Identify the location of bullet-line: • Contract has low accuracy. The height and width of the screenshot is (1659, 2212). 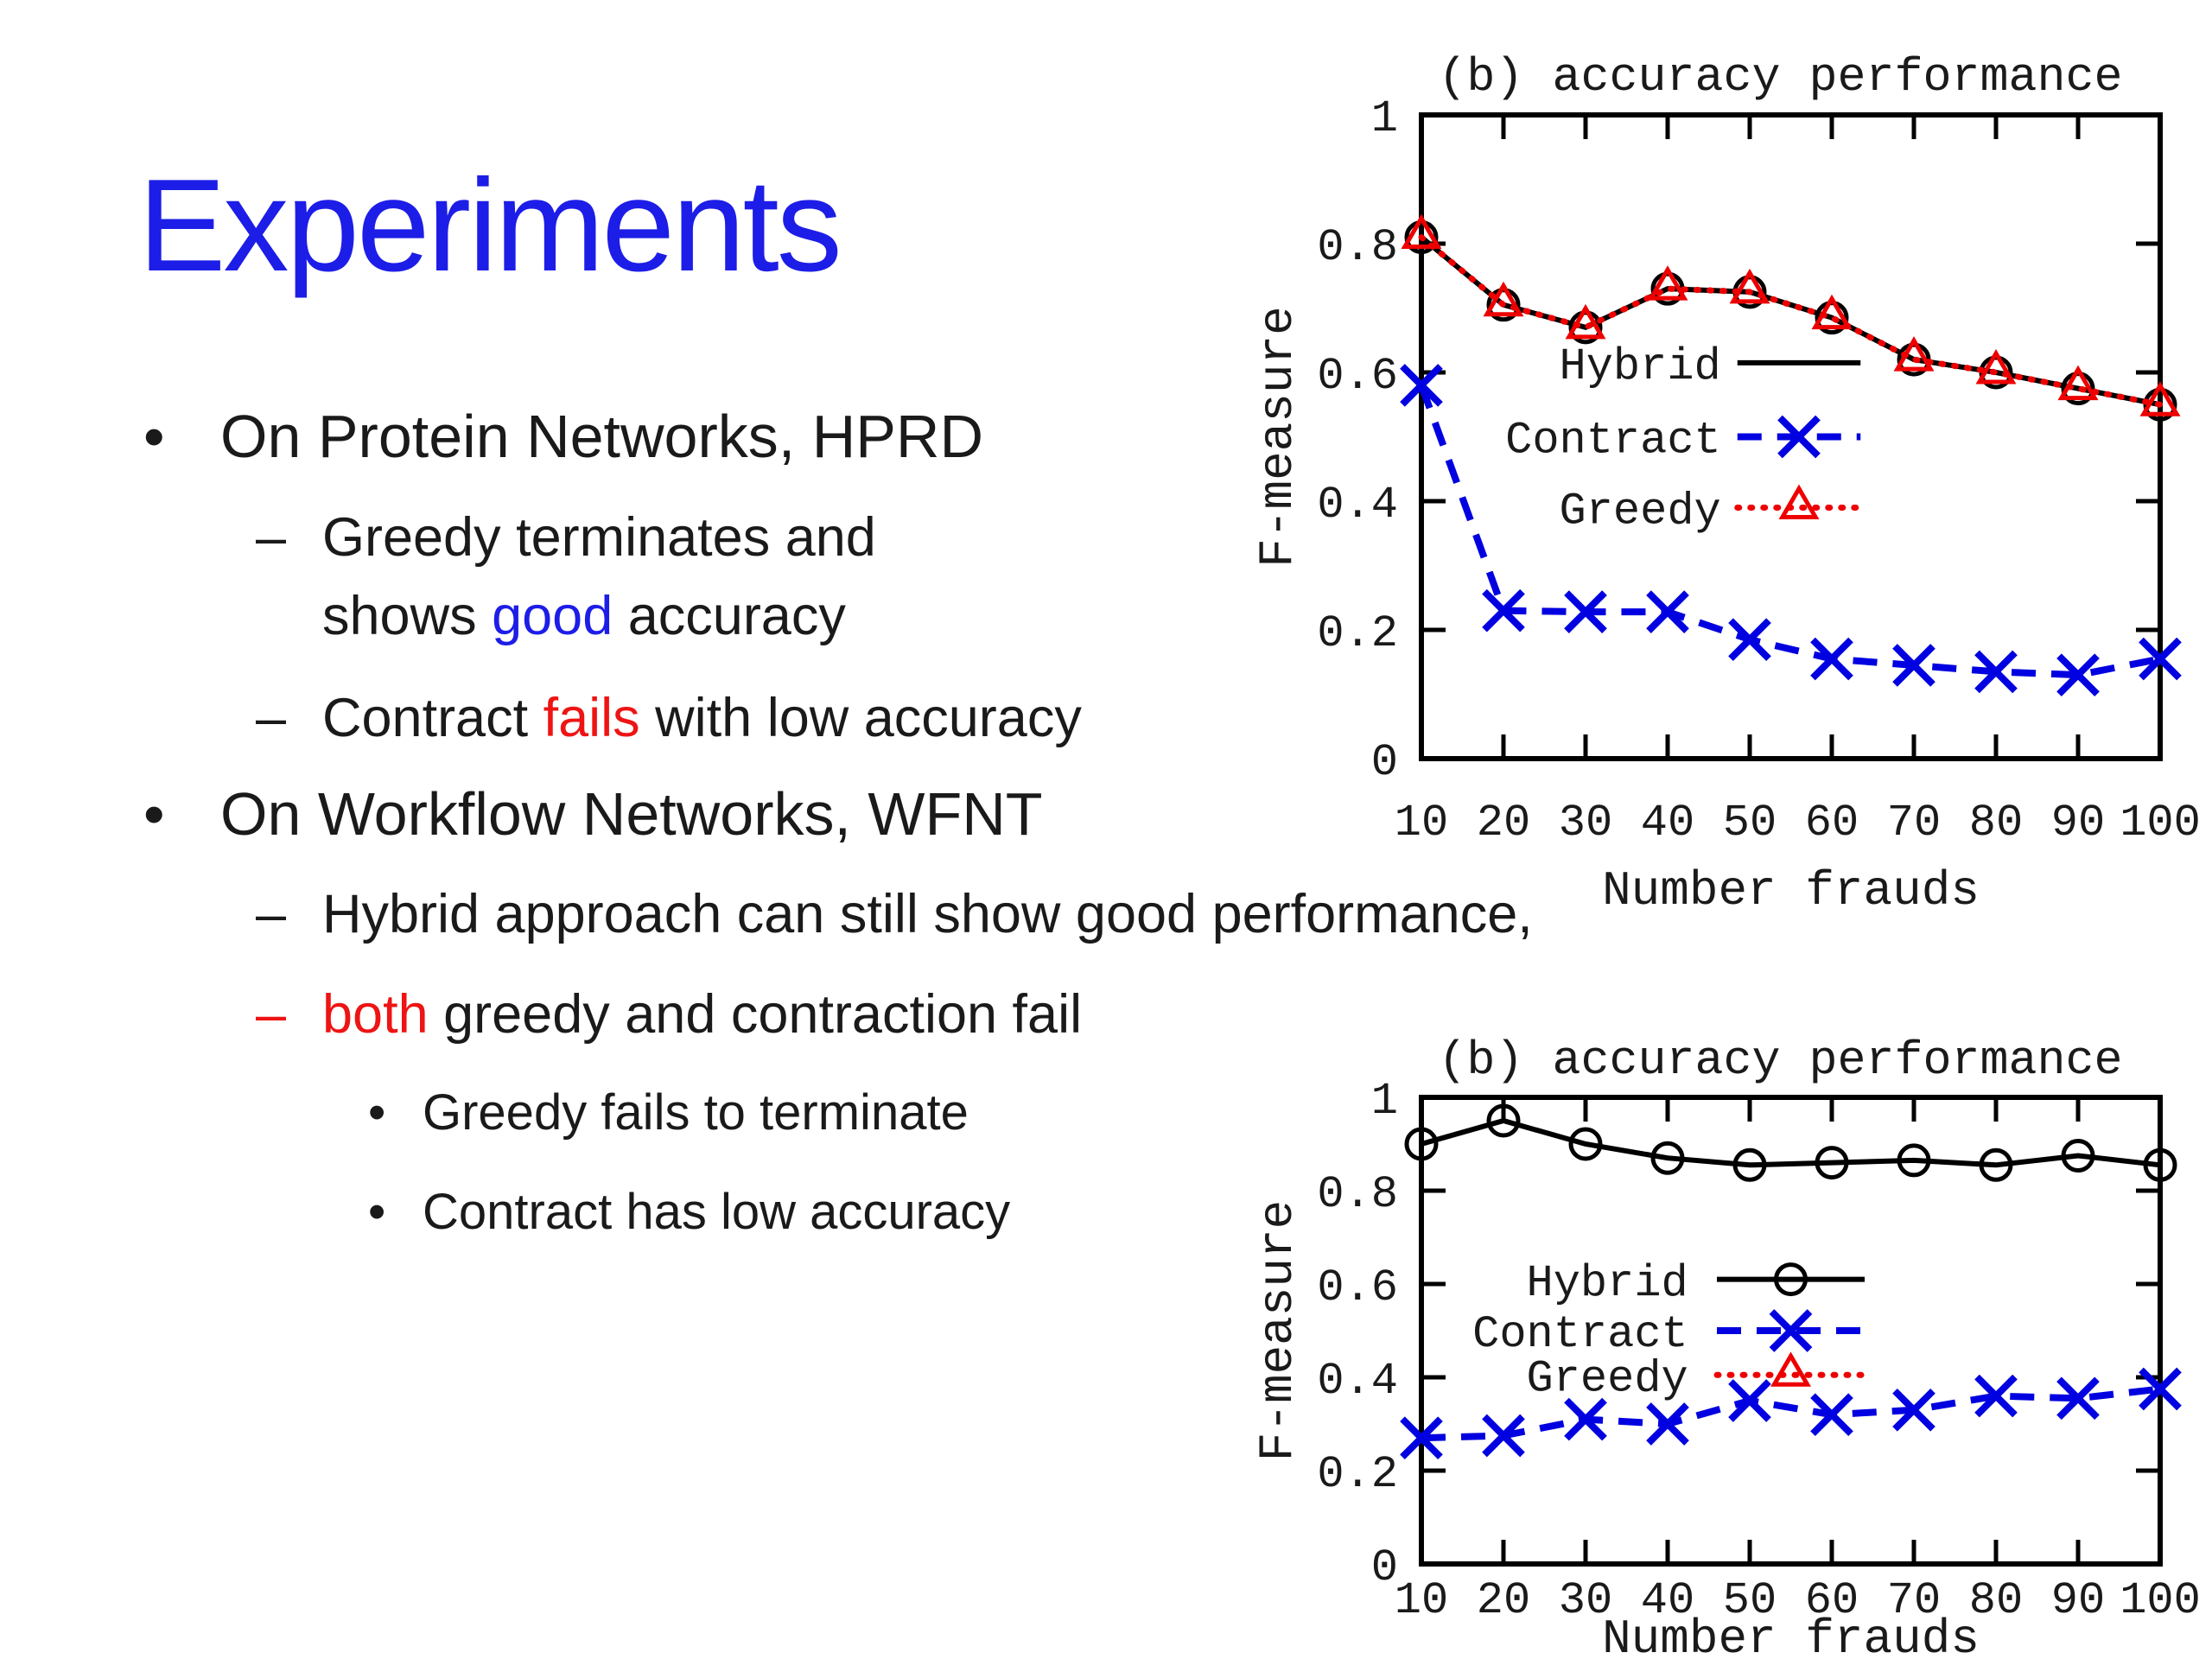
(1106, 1220).